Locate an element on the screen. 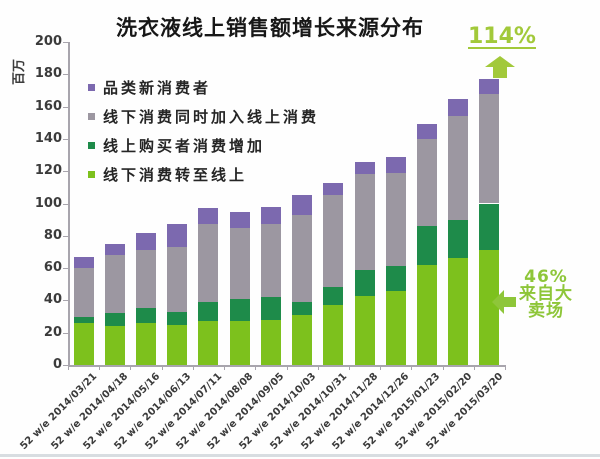 The height and width of the screenshot is (459, 600). hypermarket-callout-line3: 卖场 is located at coordinates (546, 311).